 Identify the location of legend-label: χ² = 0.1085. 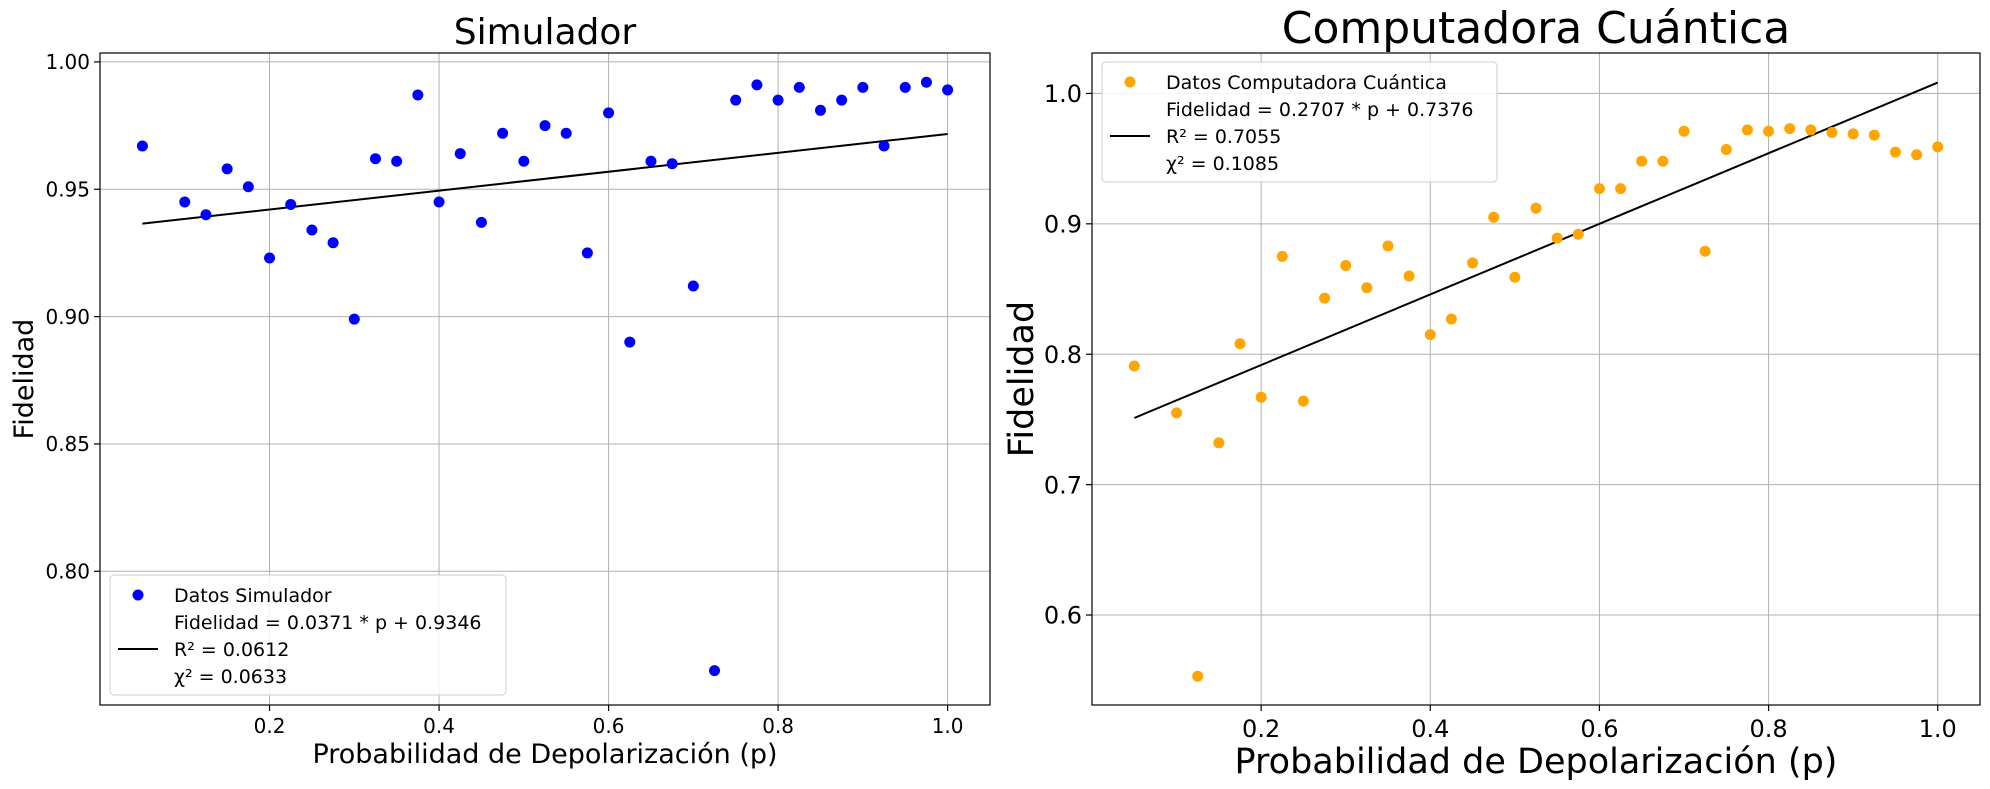
(1222, 164).